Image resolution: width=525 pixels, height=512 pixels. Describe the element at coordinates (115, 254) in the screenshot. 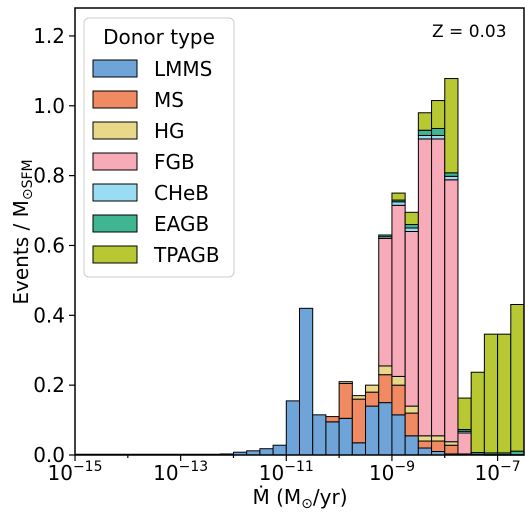

I see `legend-swatch-tpagb` at that location.